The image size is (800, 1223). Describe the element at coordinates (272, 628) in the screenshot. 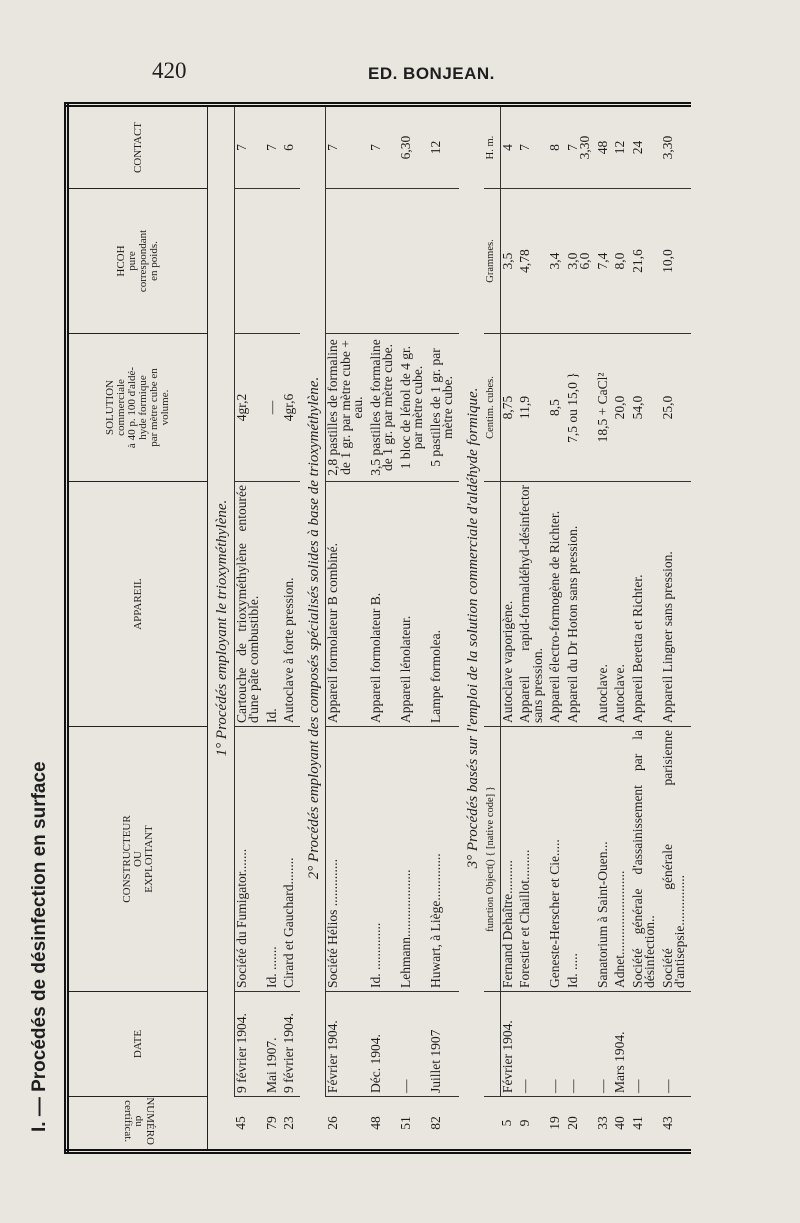

I see `table-row: 79 Mai 1907. Id. ....... Id. — 7` at that location.